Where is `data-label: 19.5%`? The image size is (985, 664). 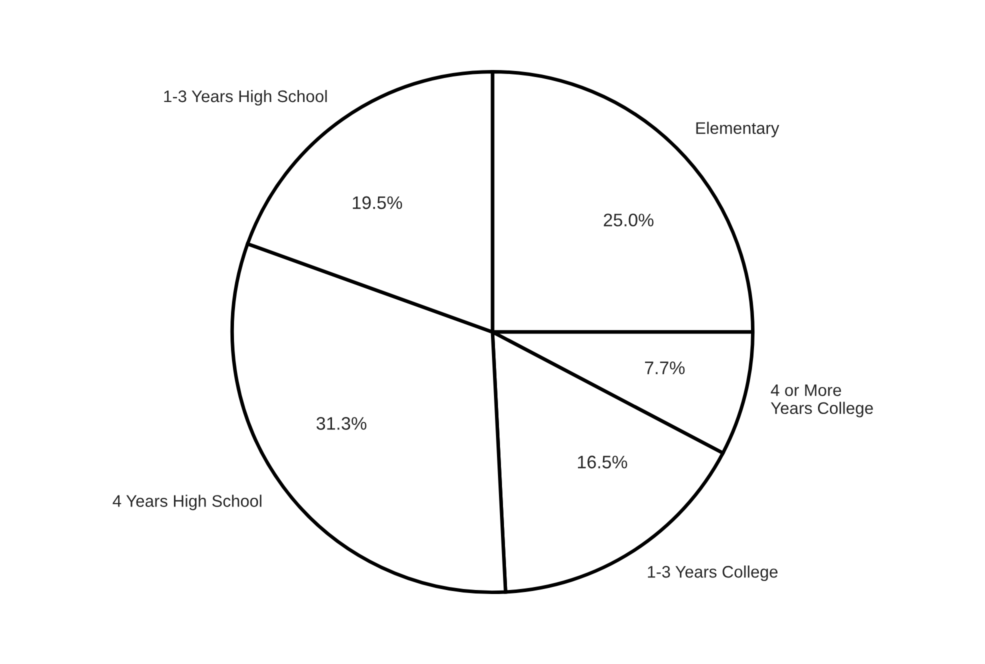
data-label: 19.5% is located at coordinates (377, 203).